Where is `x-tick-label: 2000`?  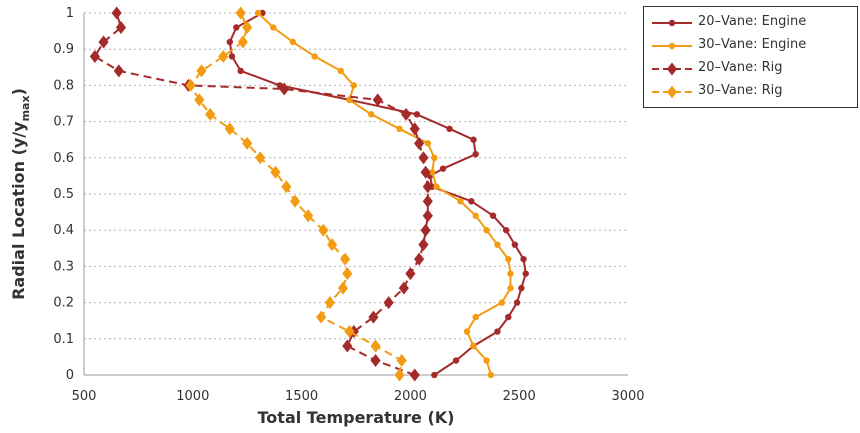
x-tick-label: 2000 is located at coordinates (410, 396).